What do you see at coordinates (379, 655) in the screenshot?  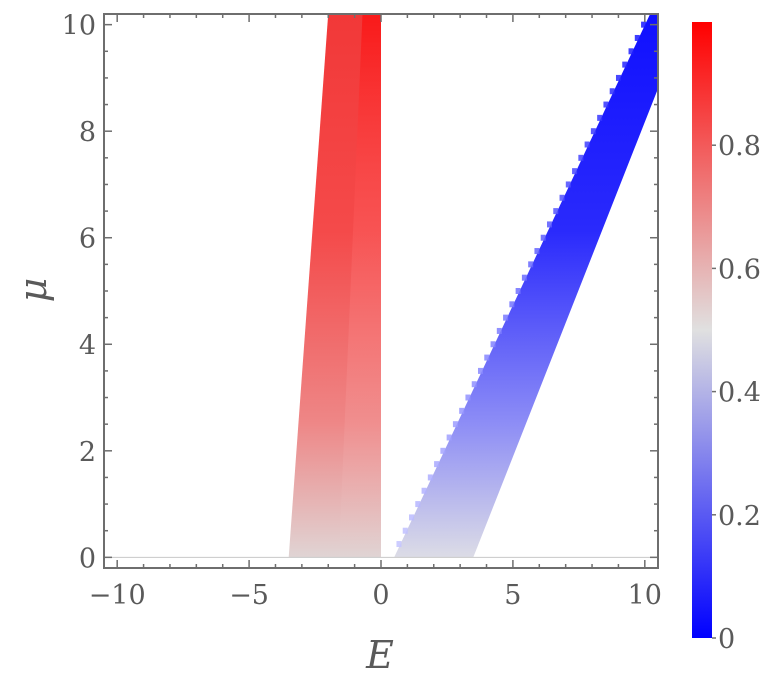 I see `x-axis-title: E` at bounding box center [379, 655].